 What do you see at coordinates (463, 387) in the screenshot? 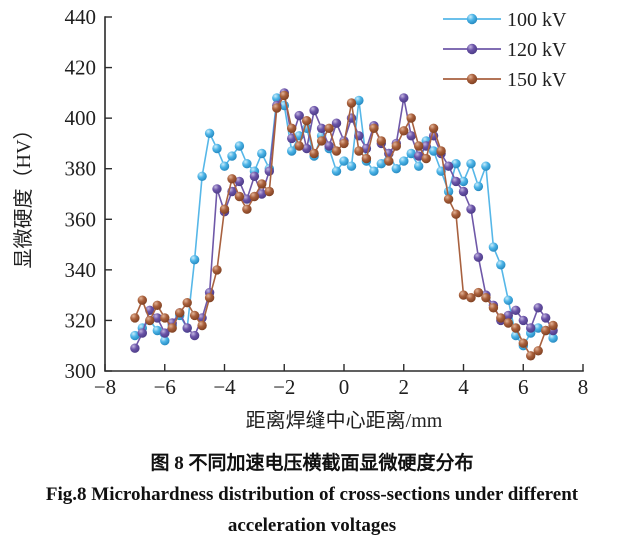
I see `x-tick-label: 4` at bounding box center [463, 387].